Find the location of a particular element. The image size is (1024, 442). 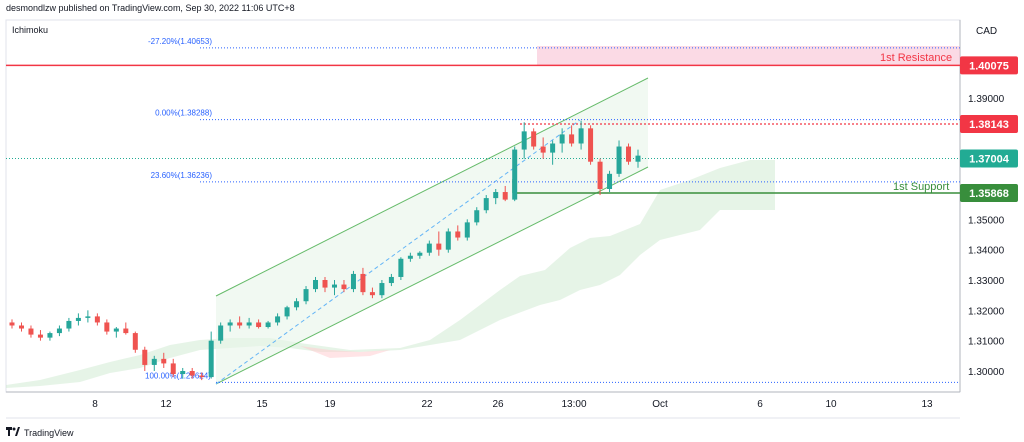

time-tick-label: 13:00 is located at coordinates (573, 404).